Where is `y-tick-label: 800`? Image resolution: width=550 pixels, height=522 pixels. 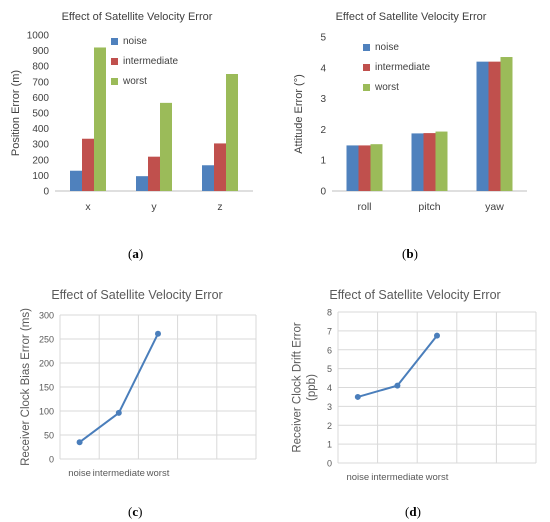 y-tick-label: 800 is located at coordinates (40, 67).